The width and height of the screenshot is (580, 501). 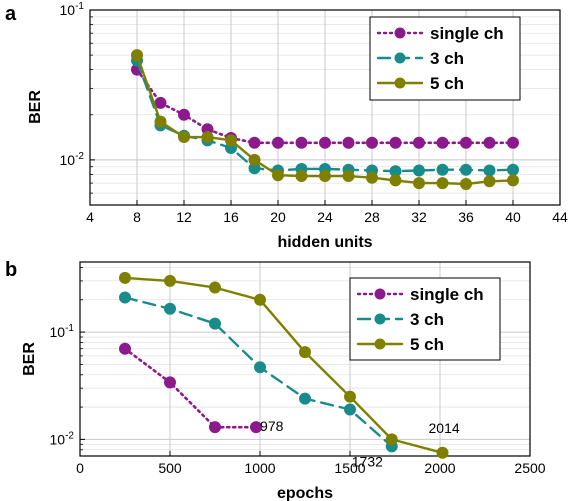 I want to click on x-tick-label: 2500, so click(x=529, y=468).